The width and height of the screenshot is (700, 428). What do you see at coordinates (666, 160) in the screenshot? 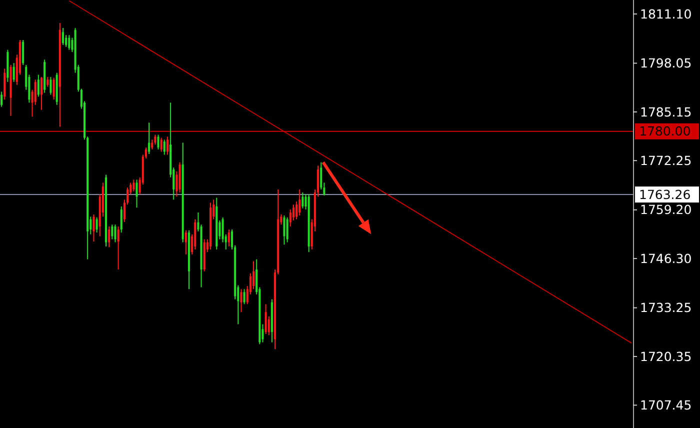
I see `y-tick-label: 1772.25` at bounding box center [666, 160].